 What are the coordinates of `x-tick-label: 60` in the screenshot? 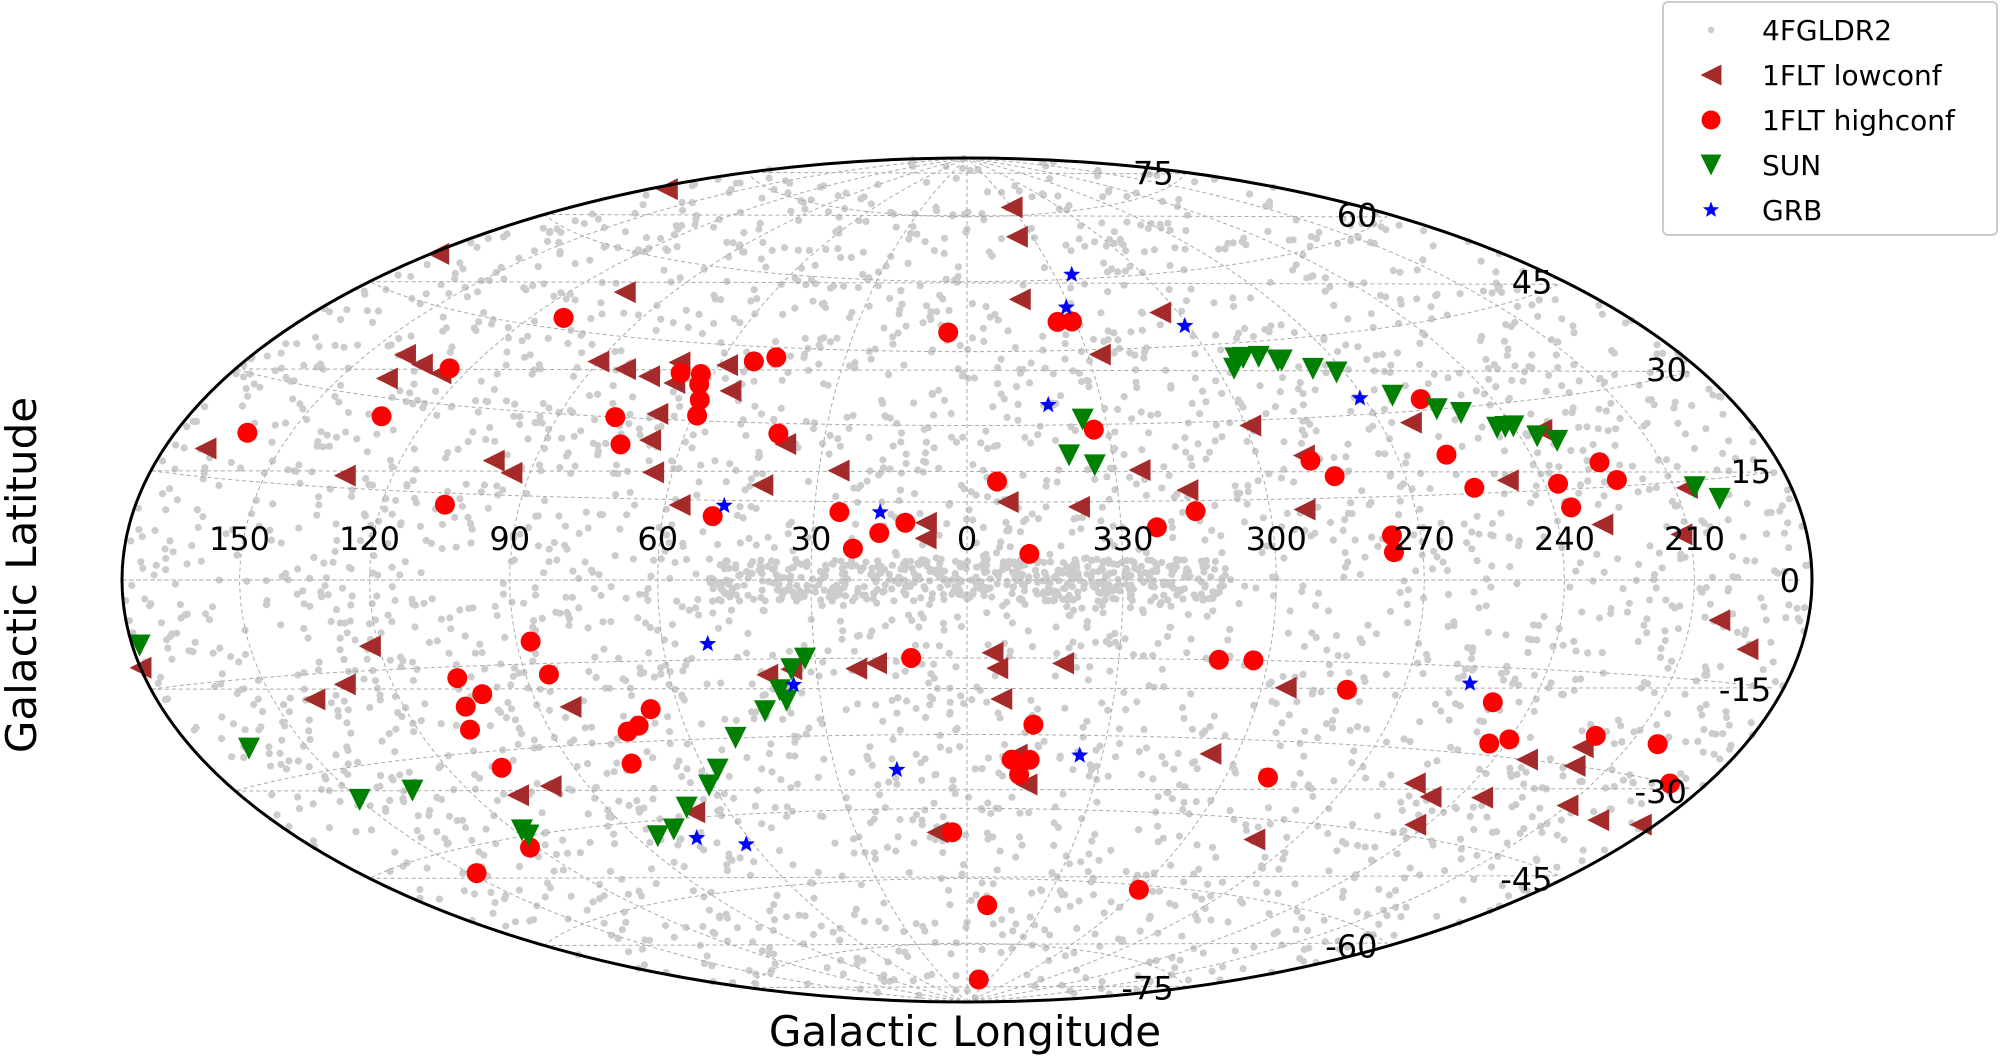 It's located at (657, 539).